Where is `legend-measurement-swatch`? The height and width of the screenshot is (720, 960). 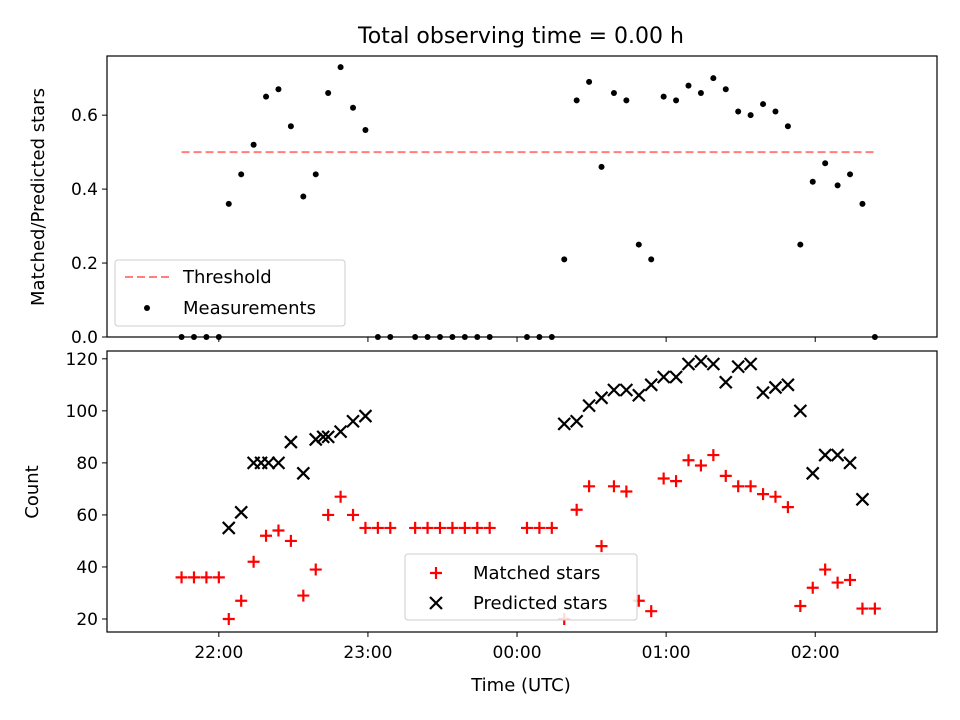 legend-measurement-swatch is located at coordinates (147, 308).